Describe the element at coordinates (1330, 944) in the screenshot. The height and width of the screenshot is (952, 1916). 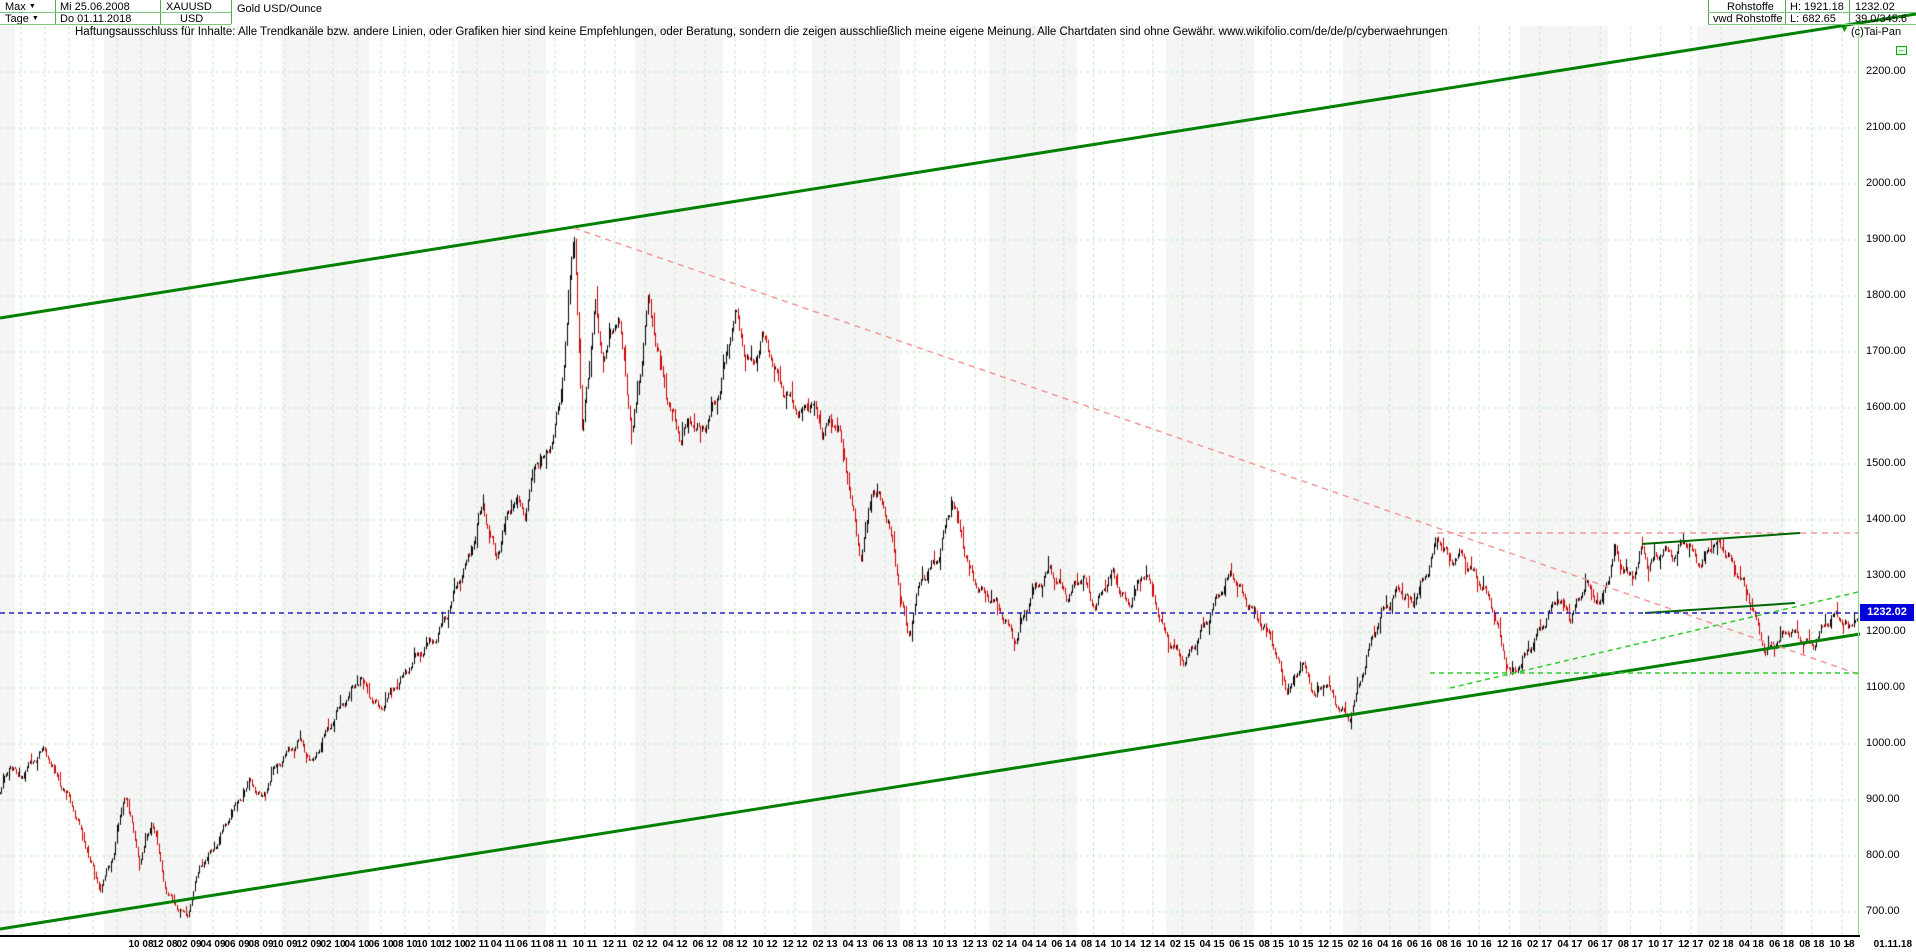
I see `x-axis-tick-label: 12 15` at that location.